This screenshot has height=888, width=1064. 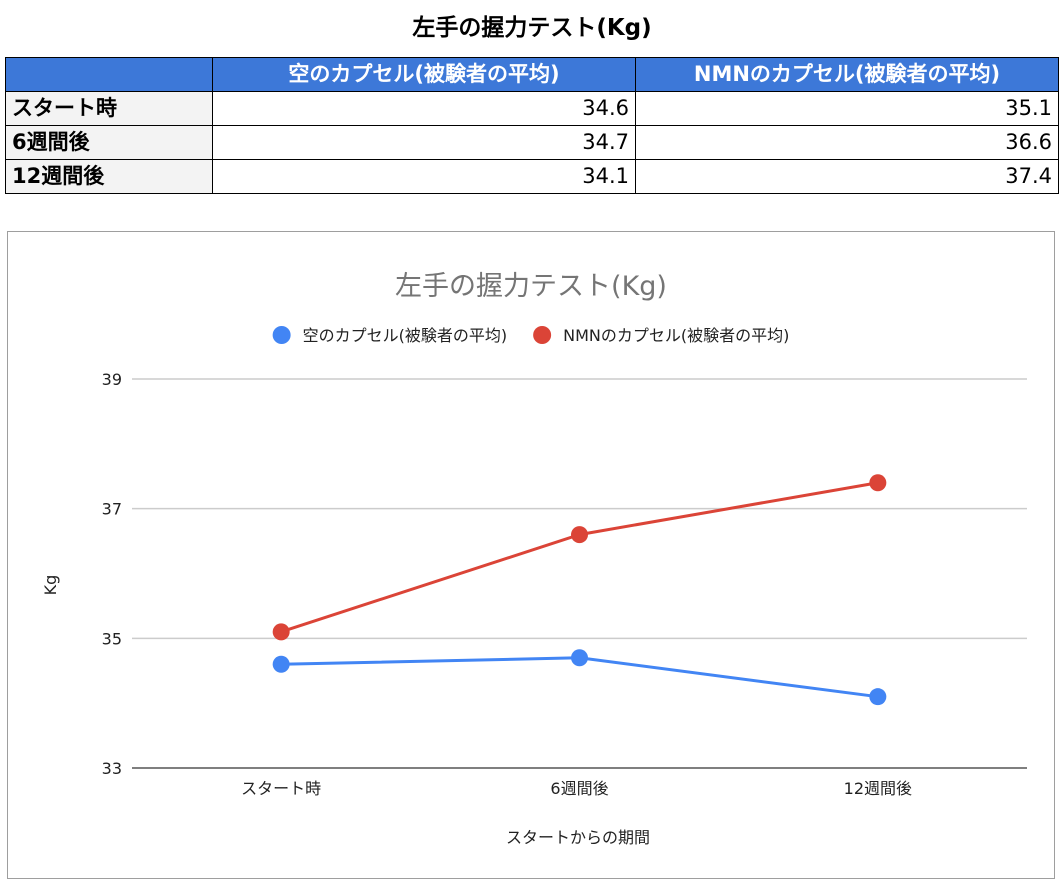 What do you see at coordinates (847, 108) in the screenshot?
I see `table-cell: 35.1` at bounding box center [847, 108].